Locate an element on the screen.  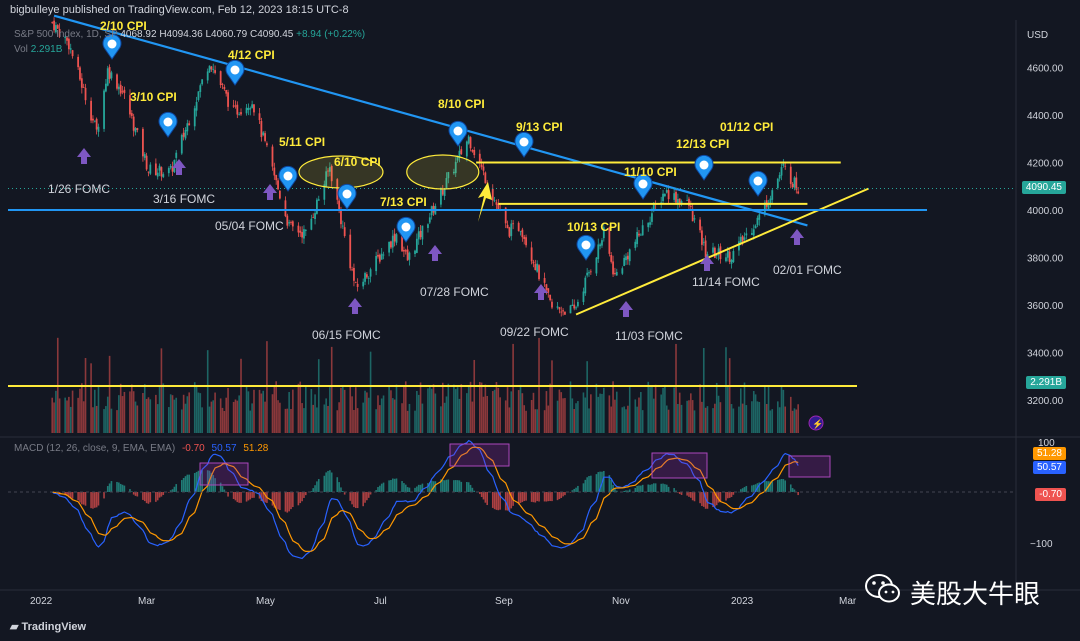
macd-label: MACD (12, 26, close, 9, EMA, EMA) is located at coordinates (95, 448).